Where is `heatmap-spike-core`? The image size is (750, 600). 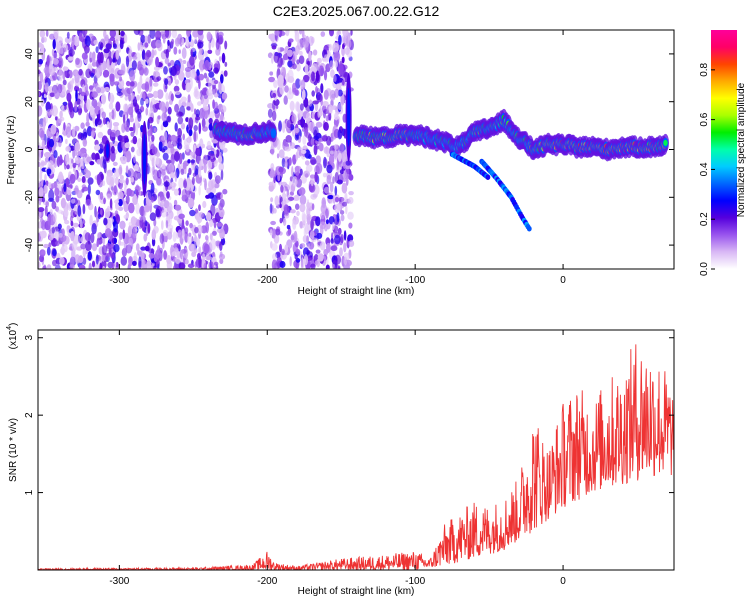
heatmap-spike-core is located at coordinates (108, 150).